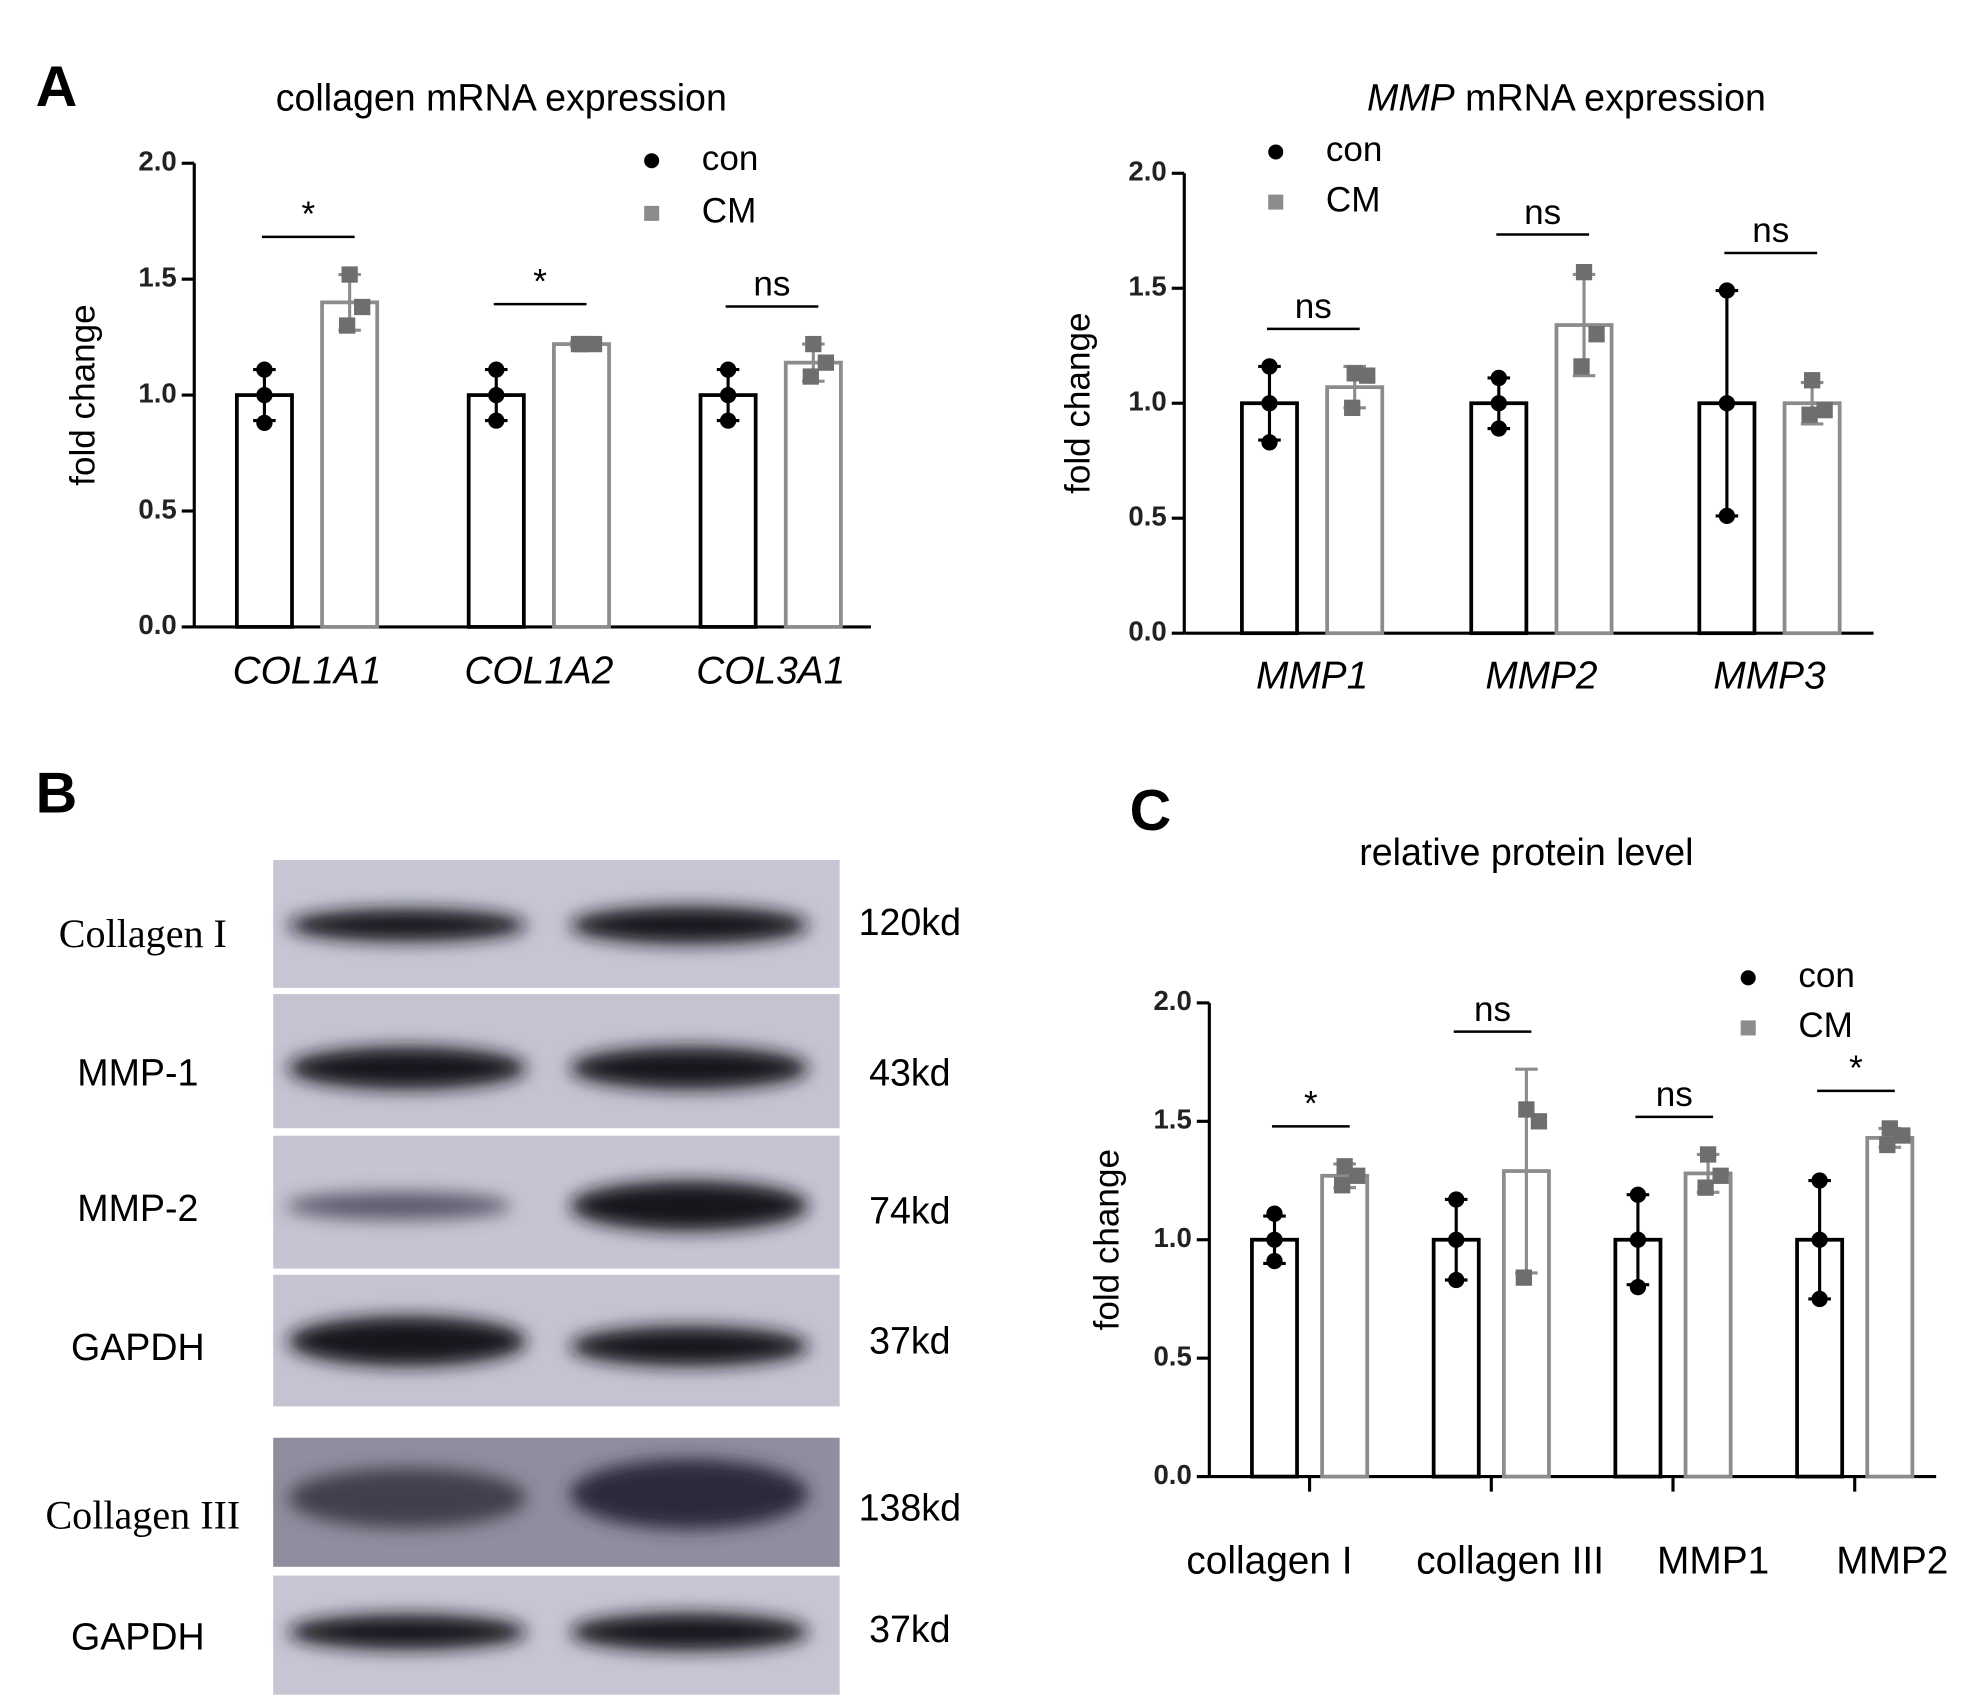  What do you see at coordinates (1510, 1560) in the screenshot?
I see `x-tick-label: collagen III` at bounding box center [1510, 1560].